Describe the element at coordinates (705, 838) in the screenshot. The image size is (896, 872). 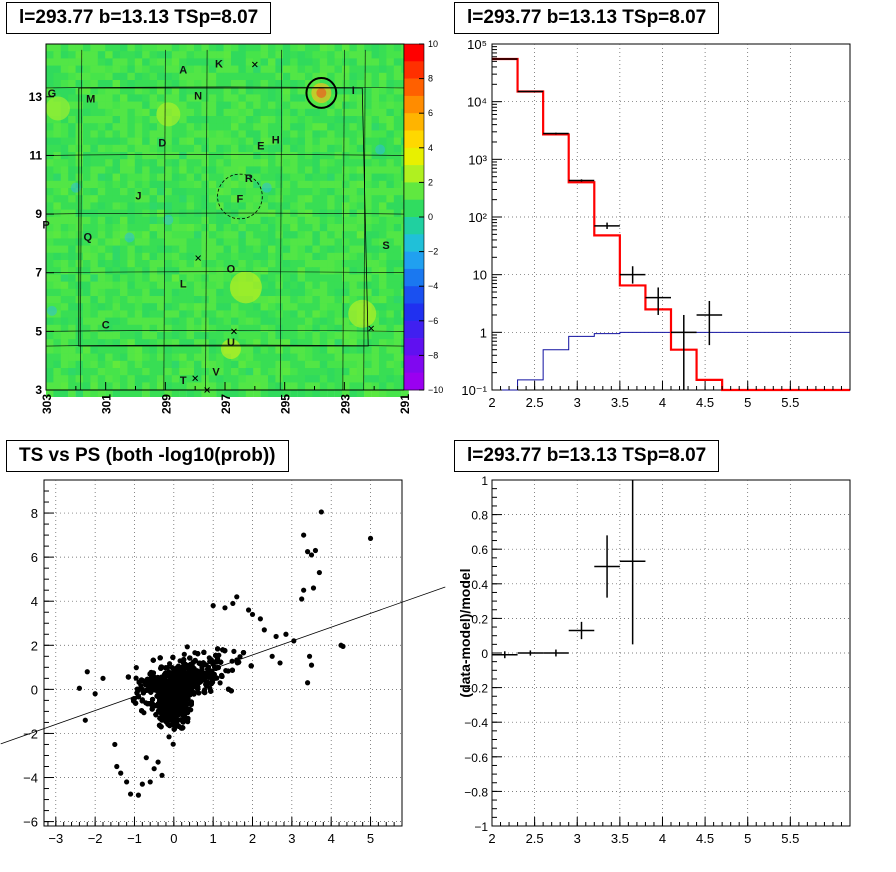
I see `x-tick-label: 4.5` at that location.